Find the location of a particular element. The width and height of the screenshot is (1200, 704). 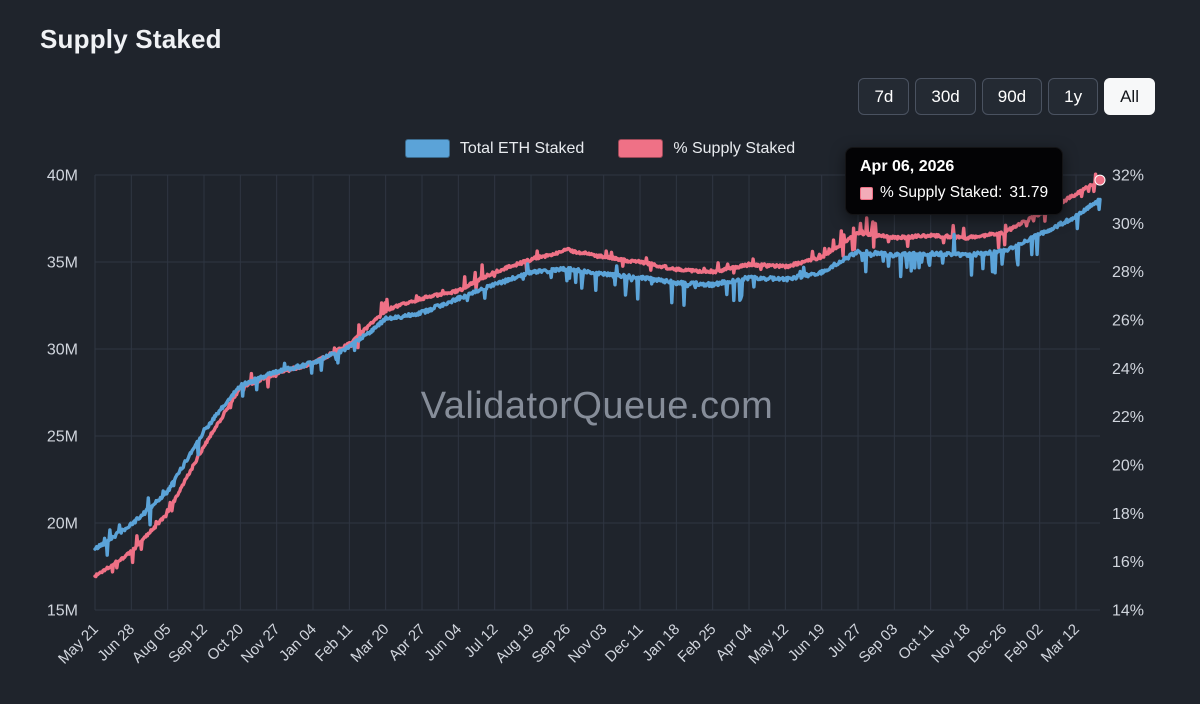

svg-text: Feb 02 is located at coordinates (1023, 643).